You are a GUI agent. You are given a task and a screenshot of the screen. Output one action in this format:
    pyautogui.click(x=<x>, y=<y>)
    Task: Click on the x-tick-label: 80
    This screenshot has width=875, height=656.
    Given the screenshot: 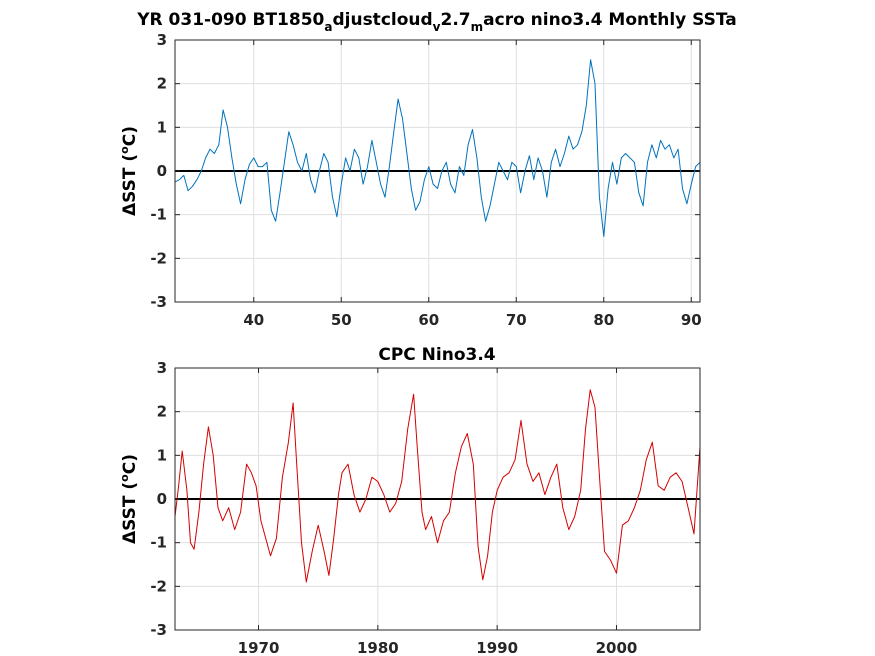 What is the action you would take?
    pyautogui.click(x=603, y=320)
    